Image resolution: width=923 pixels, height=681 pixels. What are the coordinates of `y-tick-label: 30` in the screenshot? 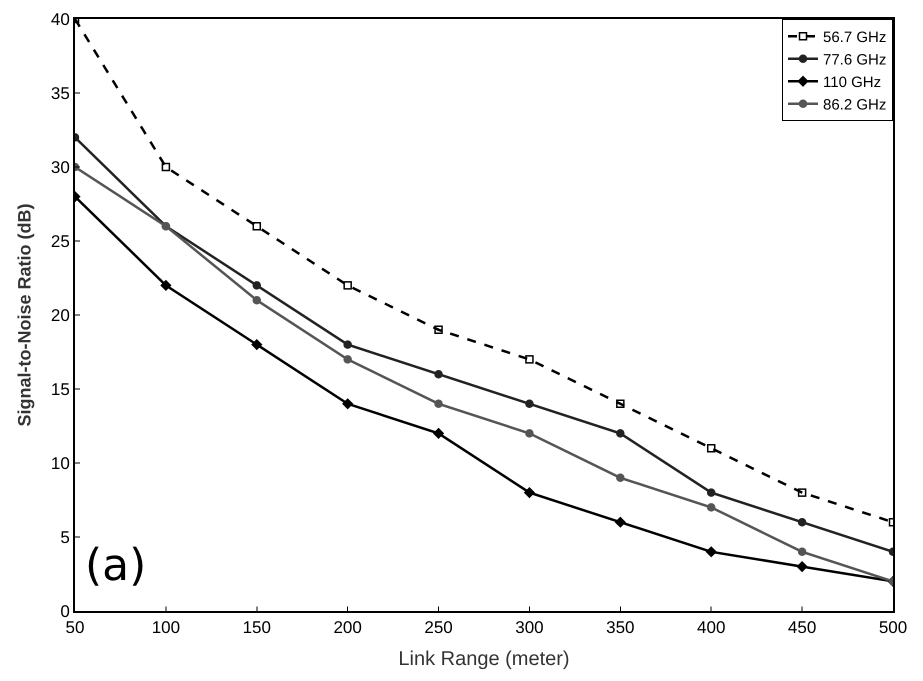 It's located at (60, 167).